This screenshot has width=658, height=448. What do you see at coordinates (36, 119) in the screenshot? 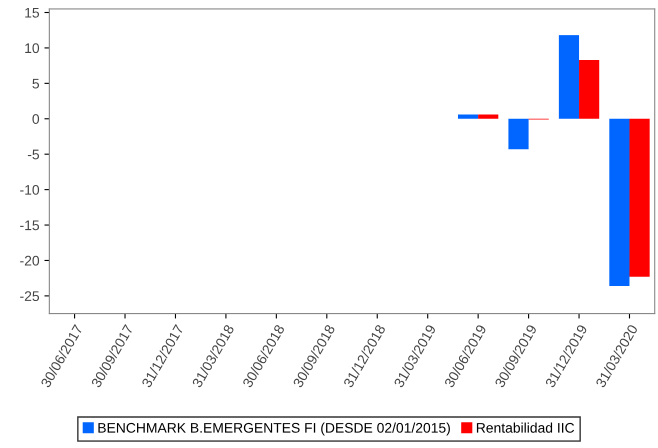
I see `y-tick-label: 0` at bounding box center [36, 119].